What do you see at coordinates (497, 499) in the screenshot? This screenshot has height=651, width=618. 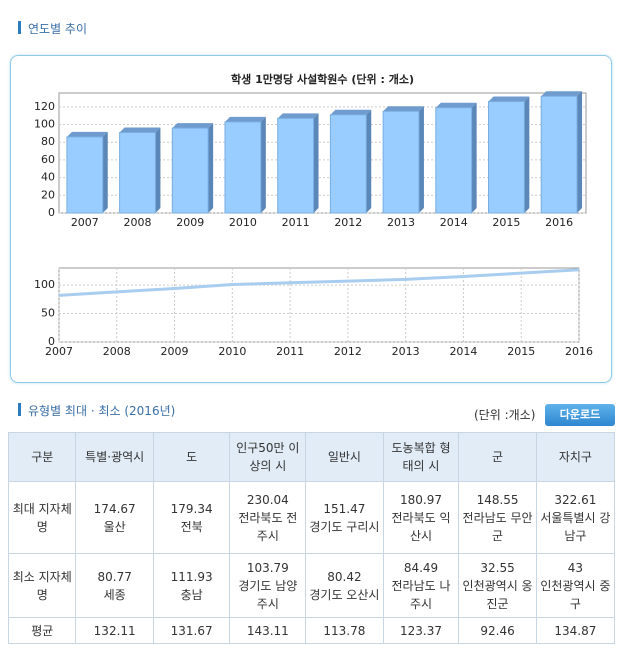 I see `cell-value: 148.55` at bounding box center [497, 499].